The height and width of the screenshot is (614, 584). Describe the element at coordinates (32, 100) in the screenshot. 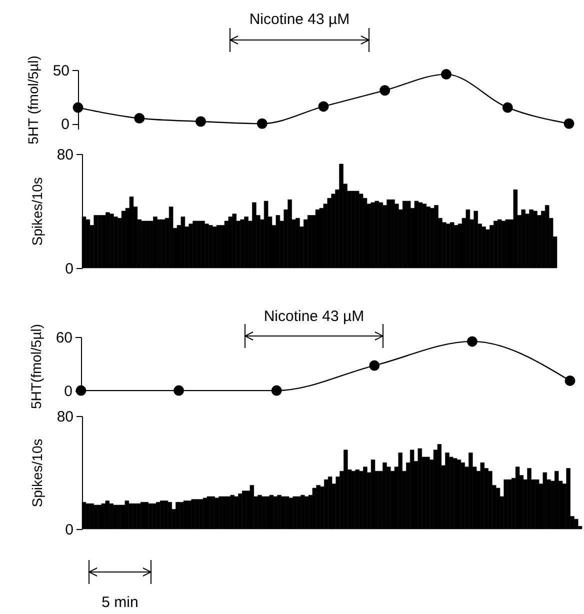

I see `y-axis-title: 5HT (fmol/5µl)` at that location.